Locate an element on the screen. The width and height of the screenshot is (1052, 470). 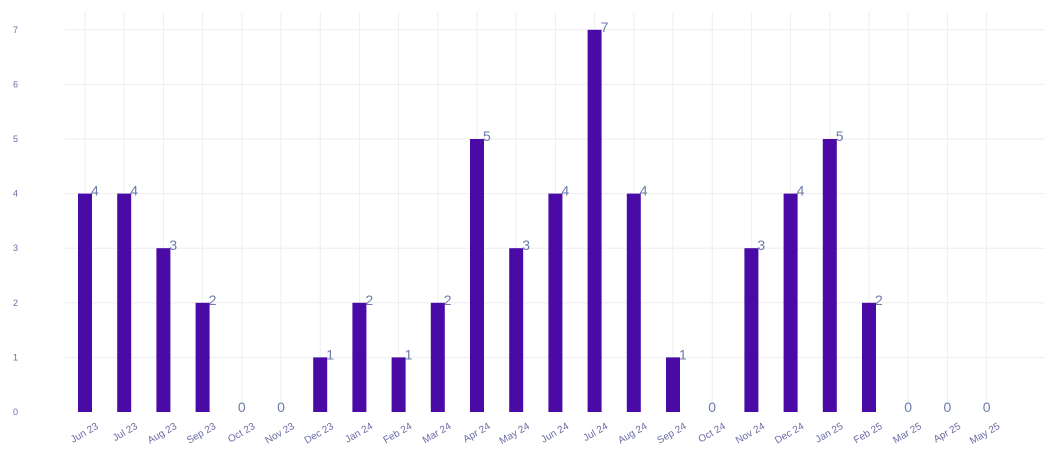
x-tick-label: Aug 24 is located at coordinates (632, 434).